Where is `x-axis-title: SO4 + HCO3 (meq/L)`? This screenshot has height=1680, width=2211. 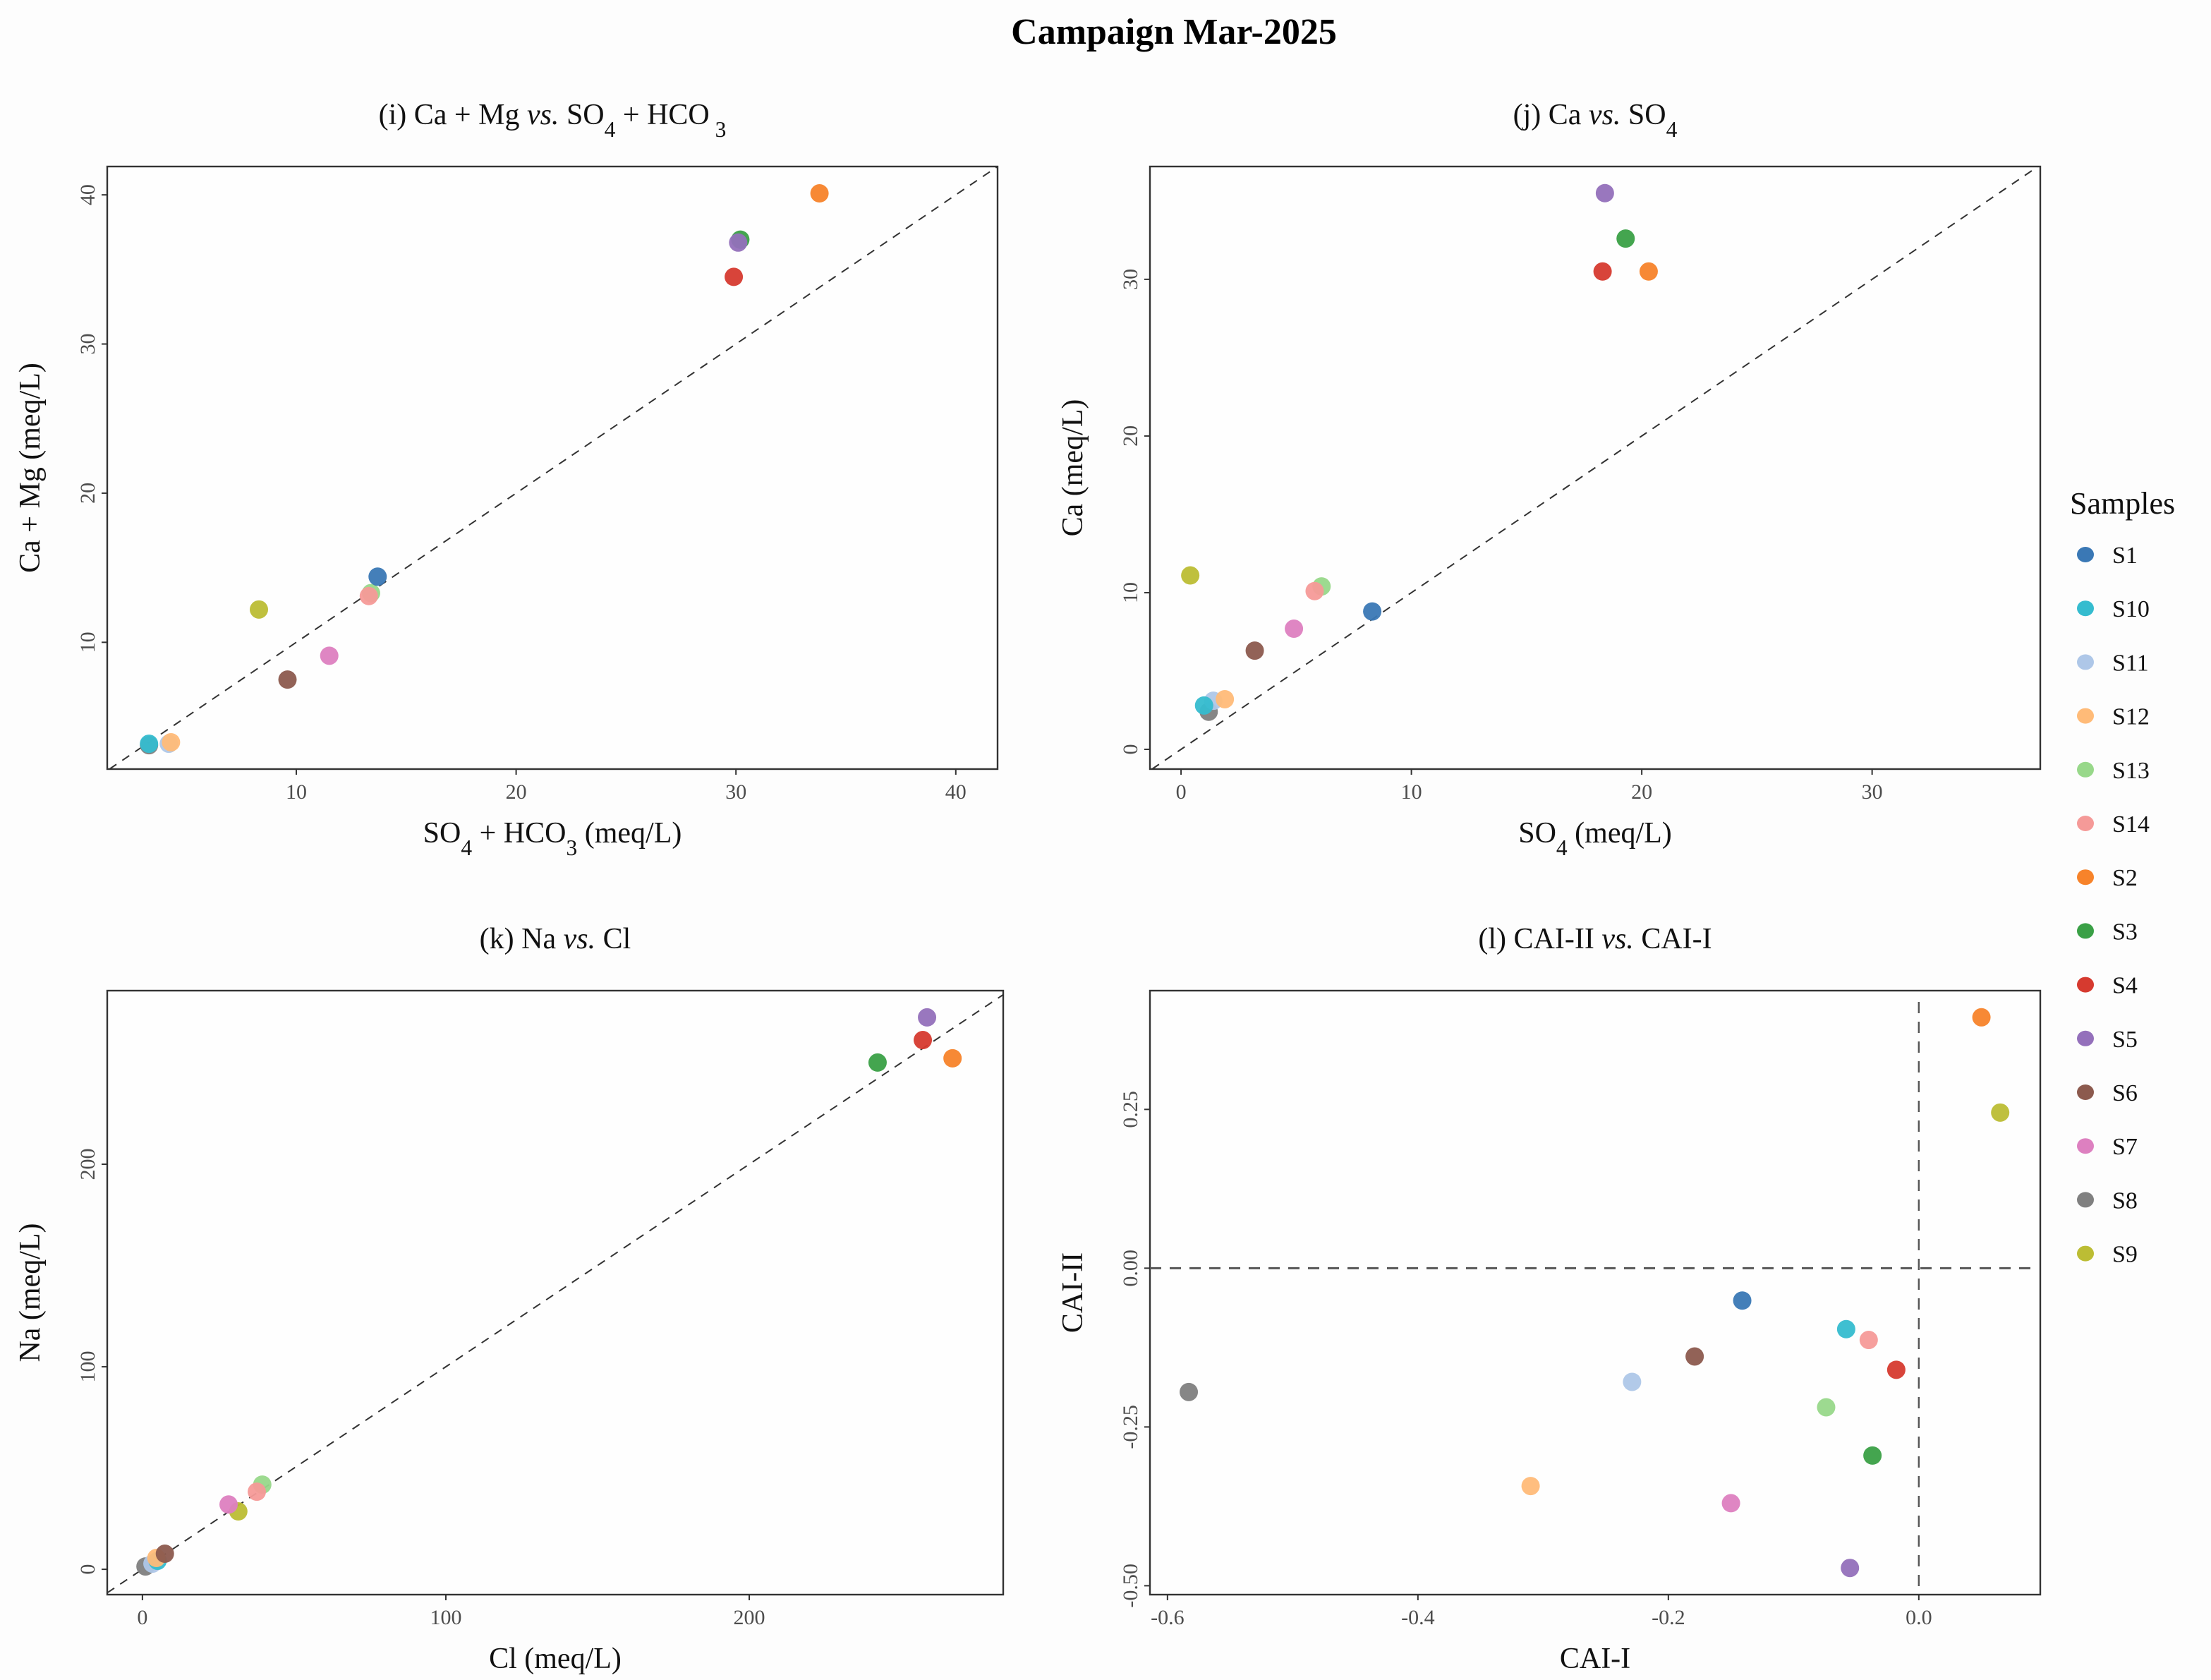
x-axis-title: SO4 + HCO3 (meq/L) is located at coordinates (552, 838).